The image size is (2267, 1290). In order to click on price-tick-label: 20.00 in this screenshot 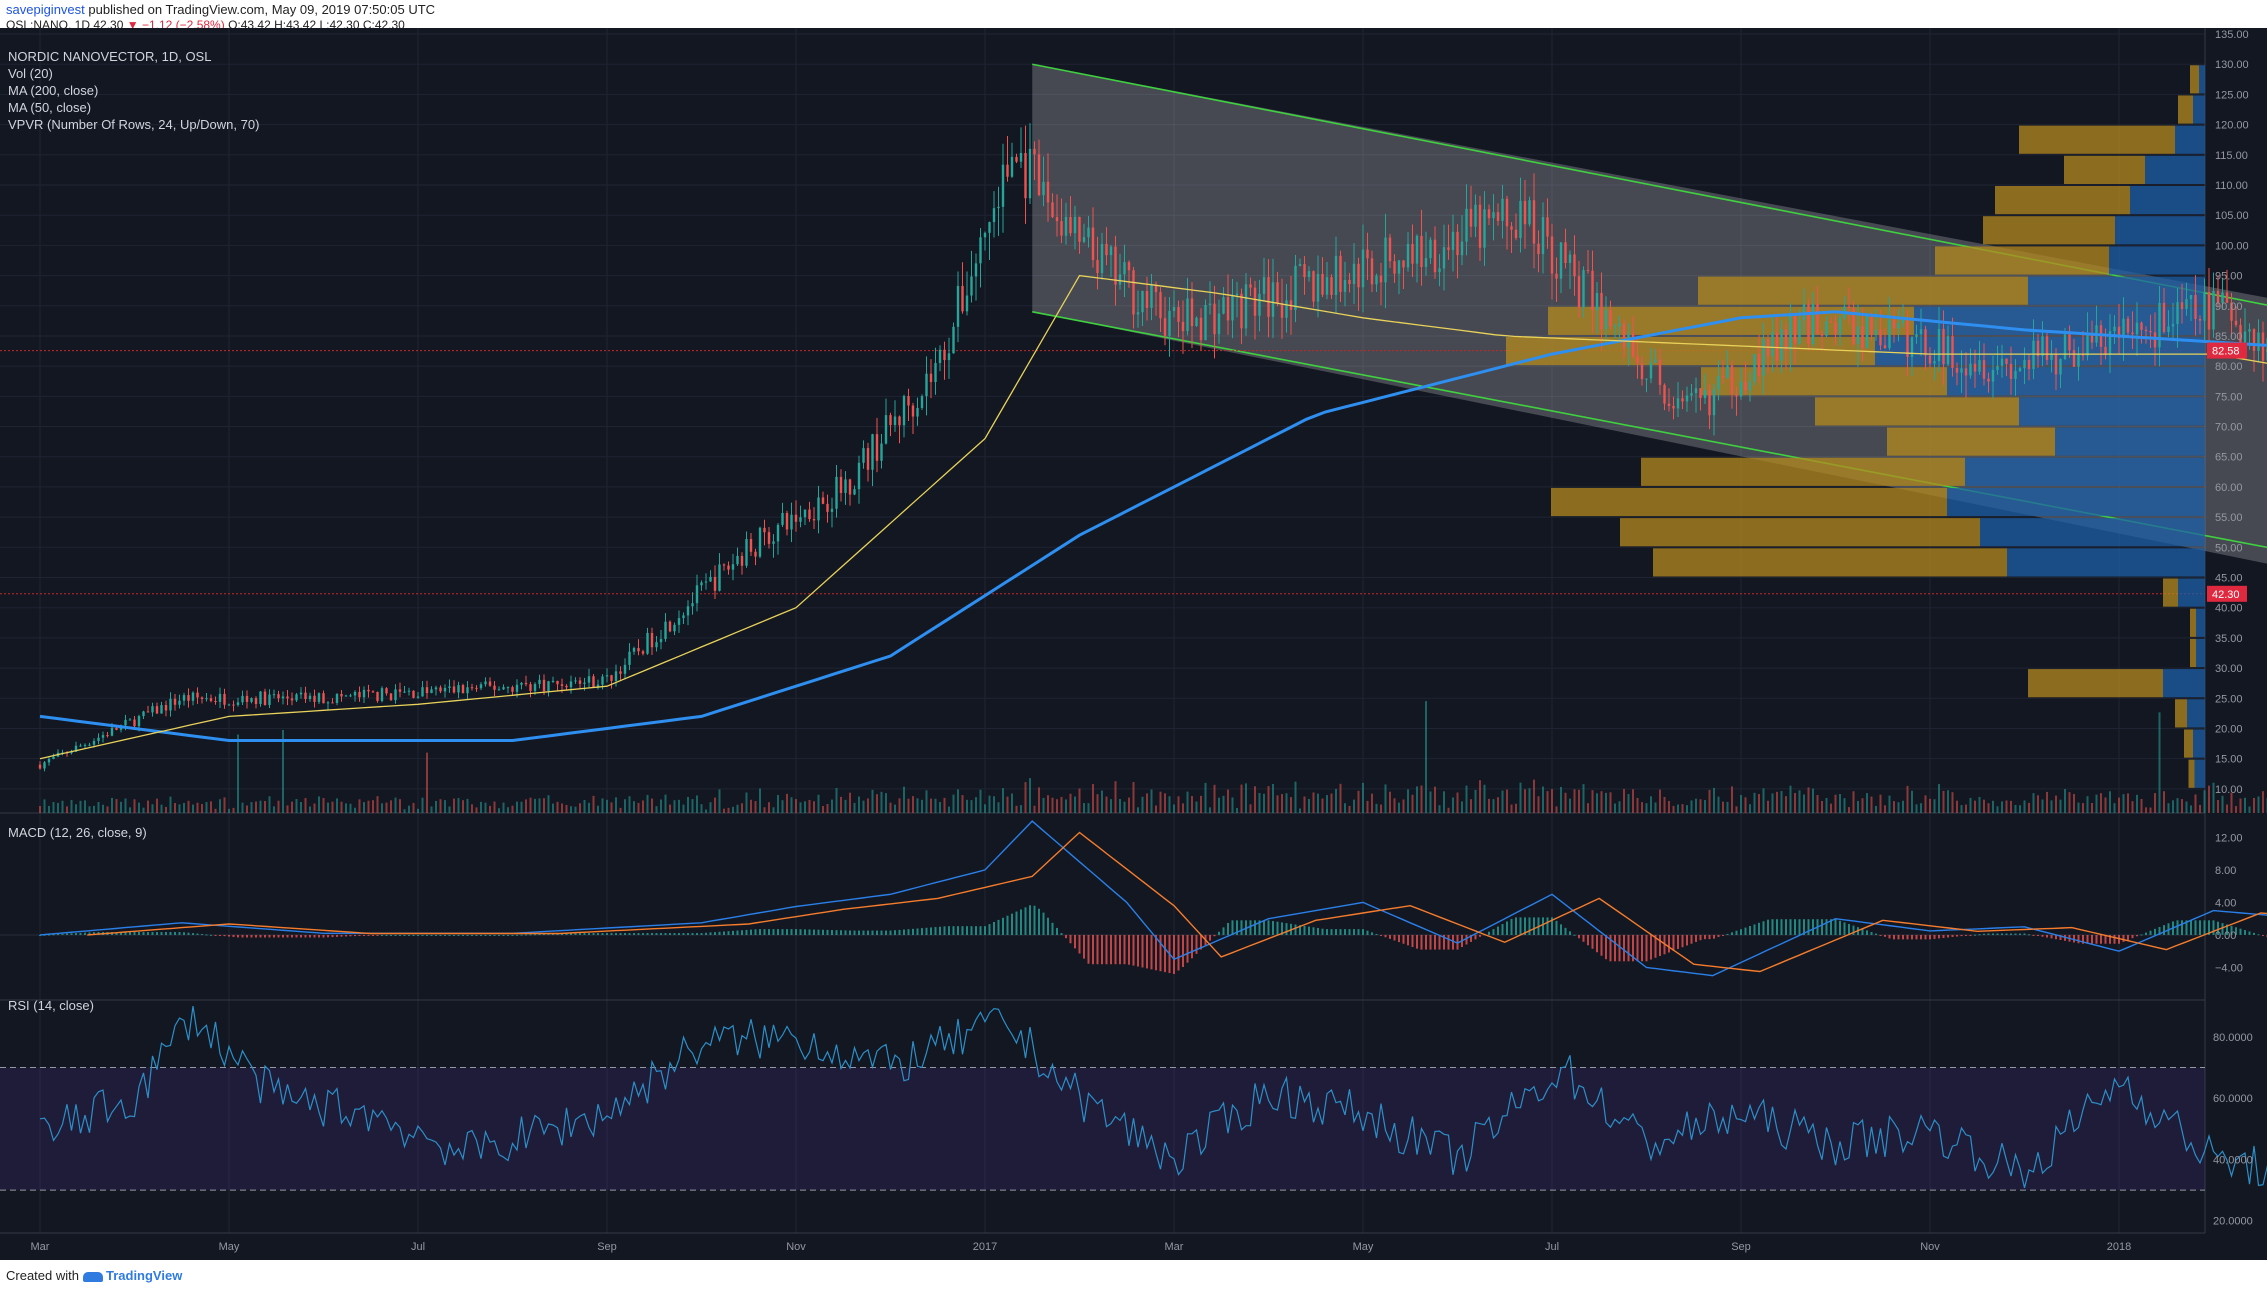, I will do `click(2229, 729)`.